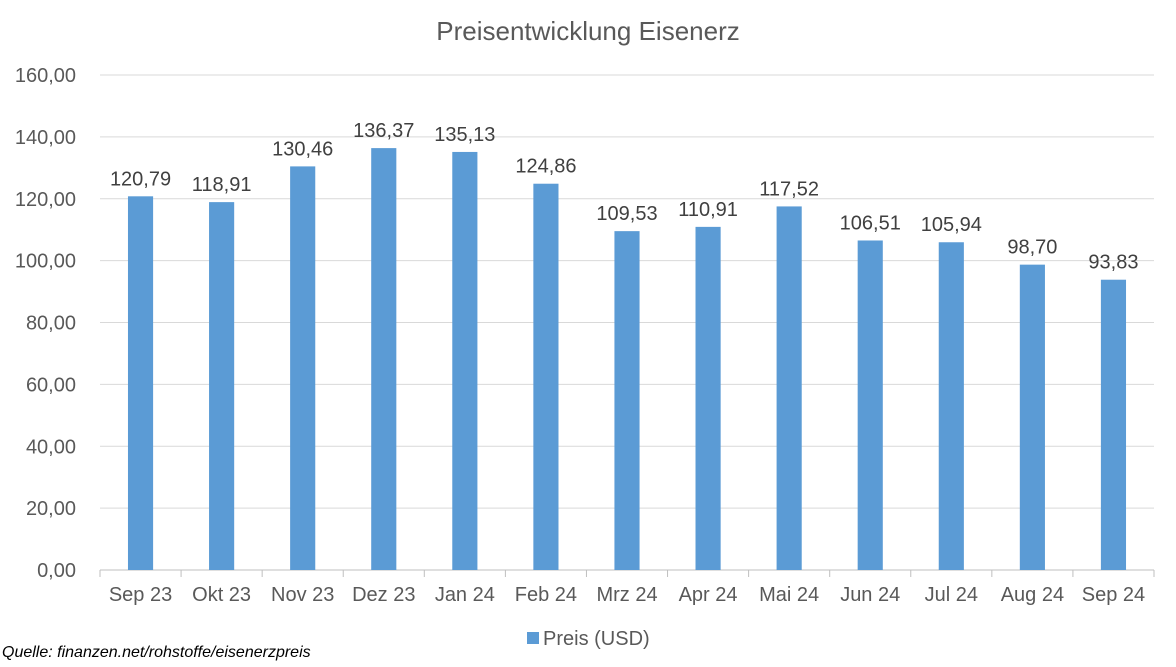  What do you see at coordinates (45, 262) in the screenshot?
I see `y-tick-label: 100,00` at bounding box center [45, 262].